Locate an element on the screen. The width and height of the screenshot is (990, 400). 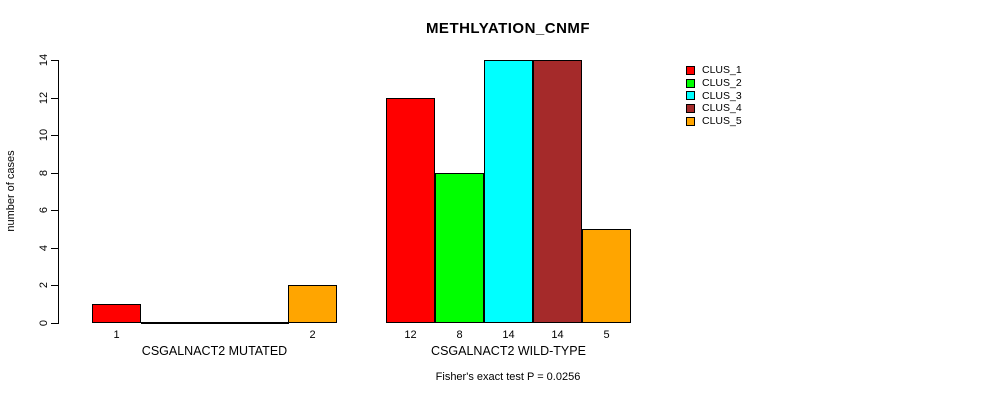
bar-clus_2-group1 is located at coordinates (459, 248).